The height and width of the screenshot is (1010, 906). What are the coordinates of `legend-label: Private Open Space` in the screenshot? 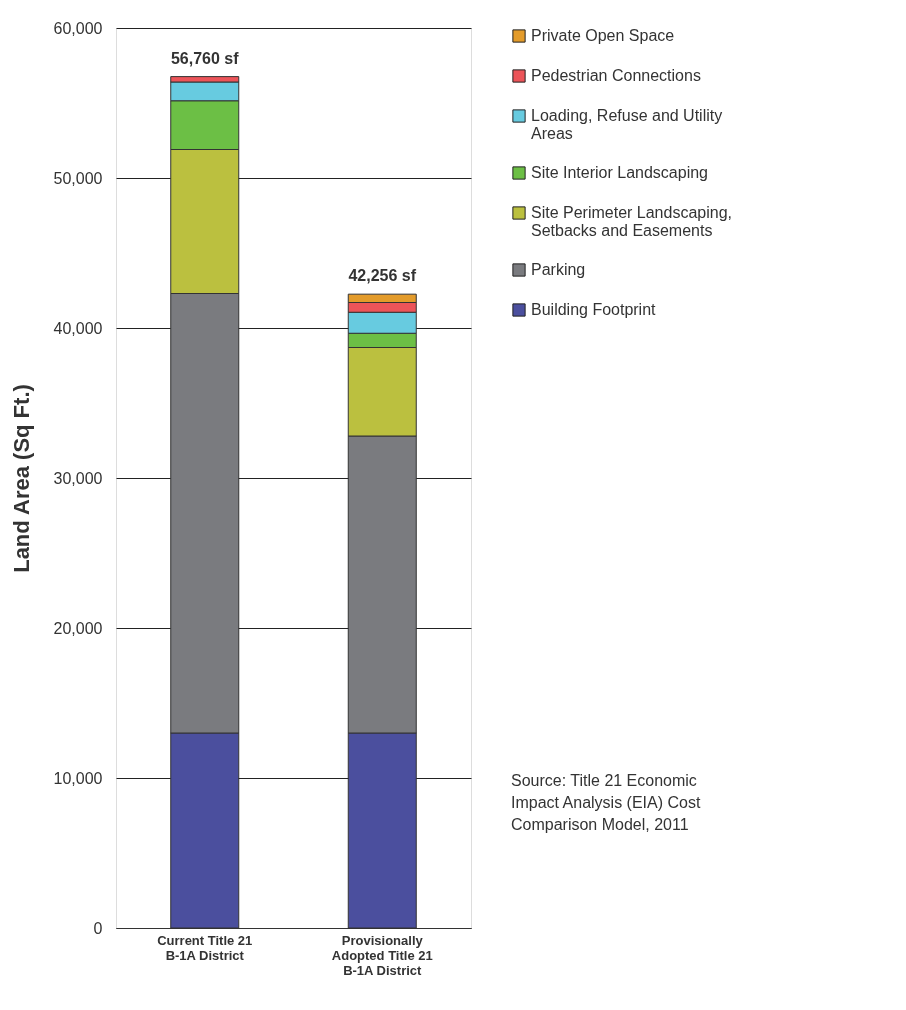 It's located at (603, 35).